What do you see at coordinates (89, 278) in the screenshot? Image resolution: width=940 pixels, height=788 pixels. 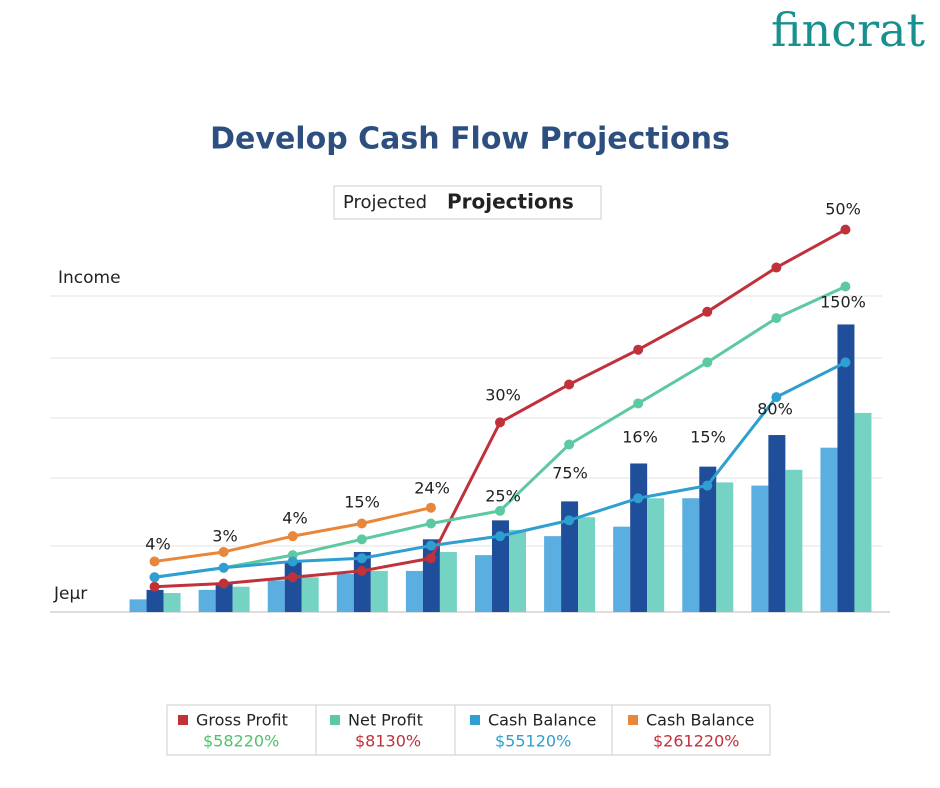 I see `y-axis-label: Income` at bounding box center [89, 278].